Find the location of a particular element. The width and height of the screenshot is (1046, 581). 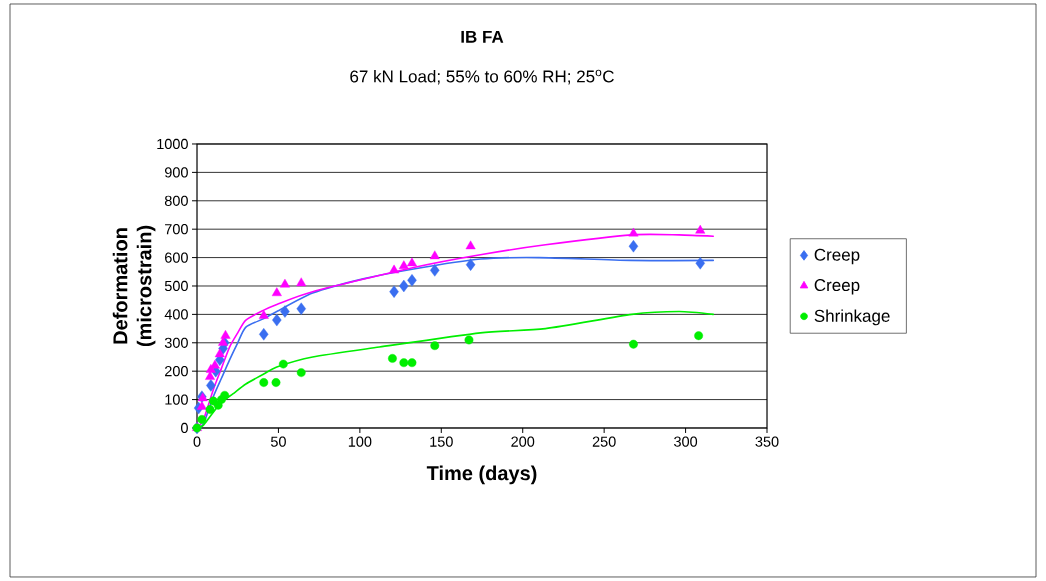

y-tick-label: 700 is located at coordinates (176, 229).